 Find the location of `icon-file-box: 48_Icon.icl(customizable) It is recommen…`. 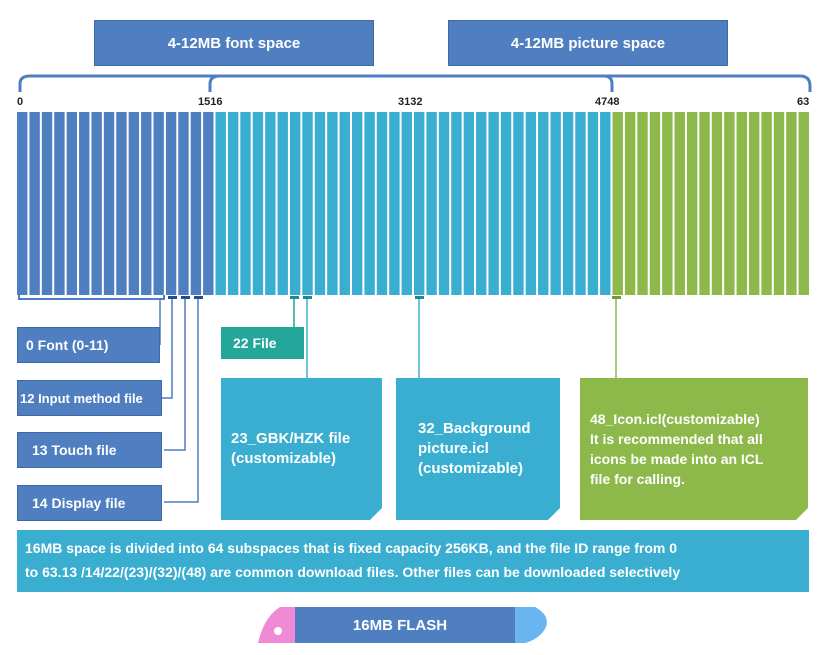

icon-file-box: 48_Icon.icl(customizable) It is recommen… is located at coordinates (694, 449).